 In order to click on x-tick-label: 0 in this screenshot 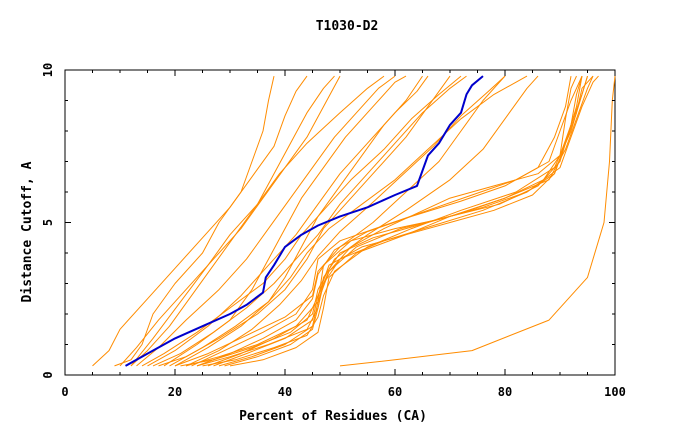, I will do `click(64, 392)`.